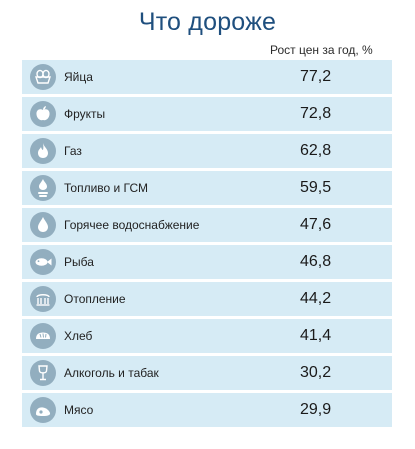  What do you see at coordinates (79, 410) in the screenshot?
I see `row-label: Мясо` at bounding box center [79, 410].